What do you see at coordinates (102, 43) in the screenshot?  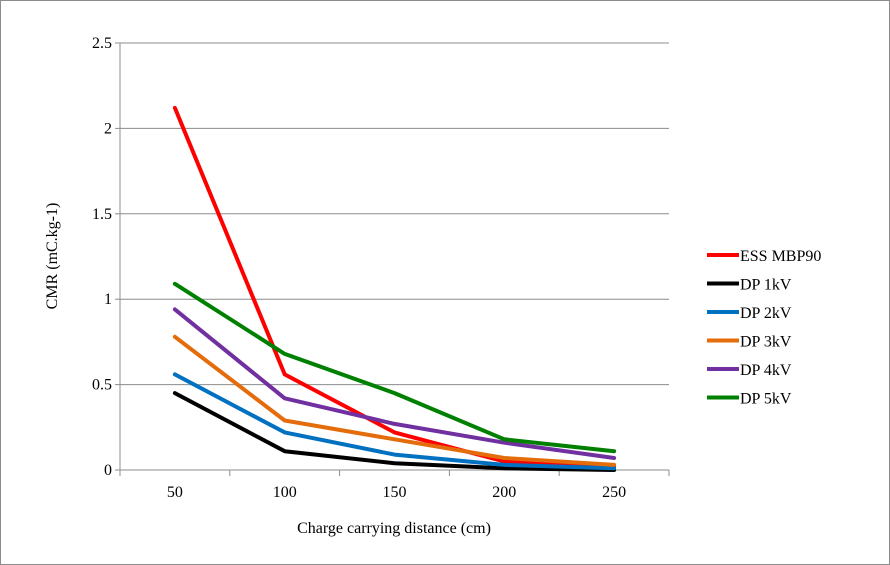 I see `y-tick-label: 2.5` at bounding box center [102, 43].